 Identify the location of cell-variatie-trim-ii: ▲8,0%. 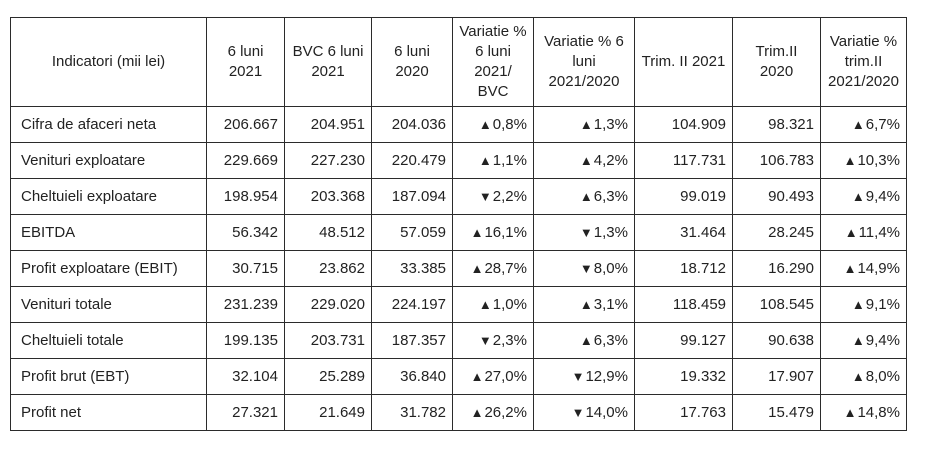
(863, 376).